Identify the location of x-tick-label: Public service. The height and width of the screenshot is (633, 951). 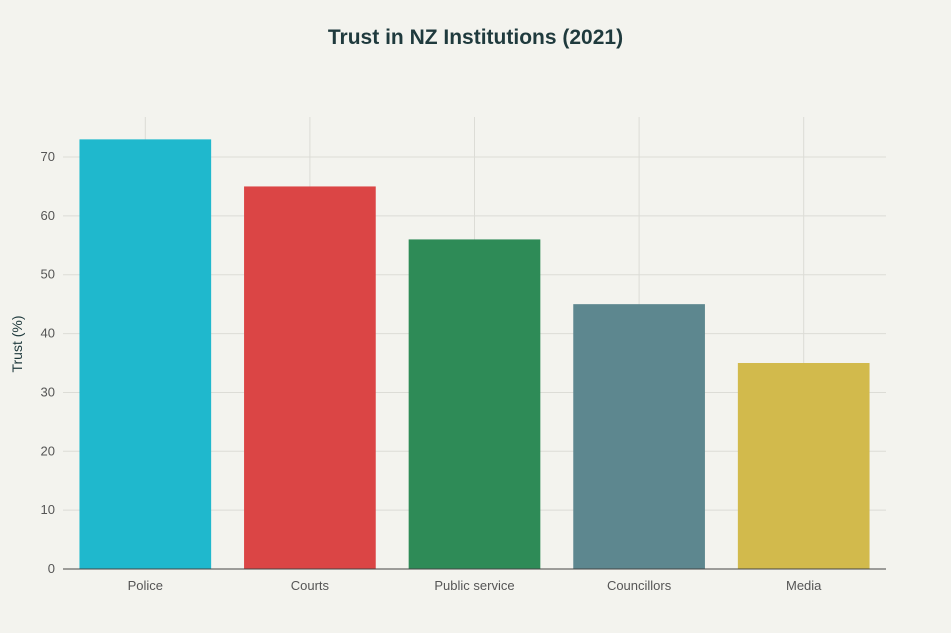
(474, 585).